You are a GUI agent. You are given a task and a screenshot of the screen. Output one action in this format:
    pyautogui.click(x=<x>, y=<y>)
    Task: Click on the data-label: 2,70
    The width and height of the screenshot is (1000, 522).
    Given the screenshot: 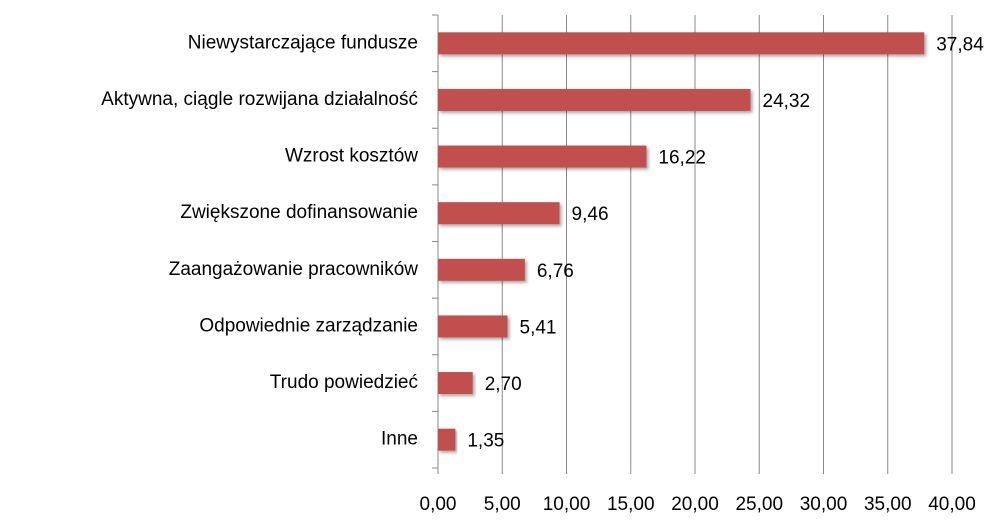 What is the action you would take?
    pyautogui.click(x=503, y=384)
    